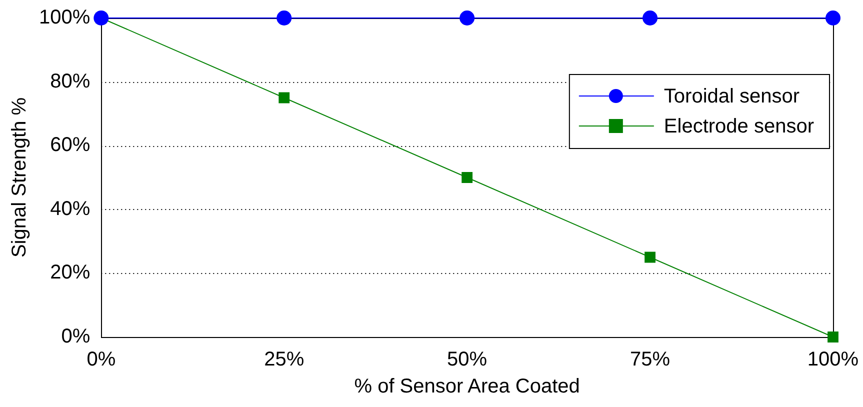 This screenshot has width=863, height=407. I want to click on y-tick-label: 20%, so click(70, 273).